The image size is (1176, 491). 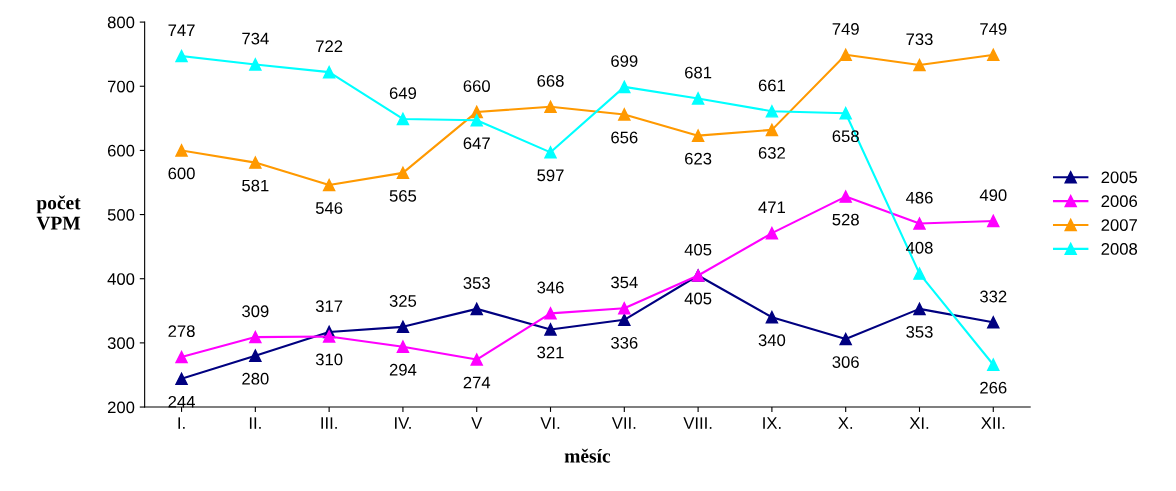 I want to click on data-label: 528, so click(x=845, y=219).